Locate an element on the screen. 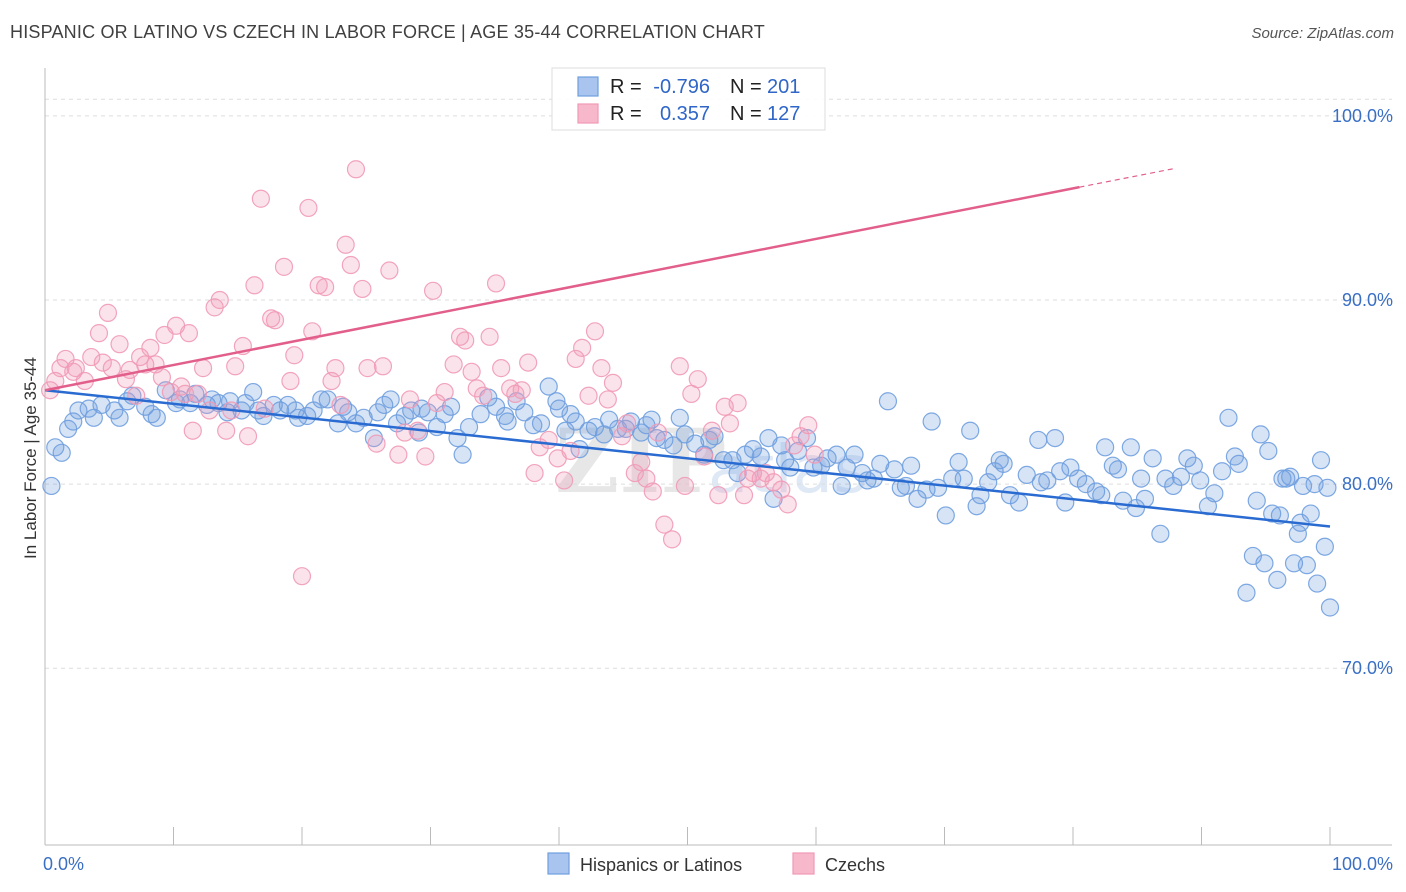  y-axis-label: In Labor Force | Age 35-44 is located at coordinates (30, 458).